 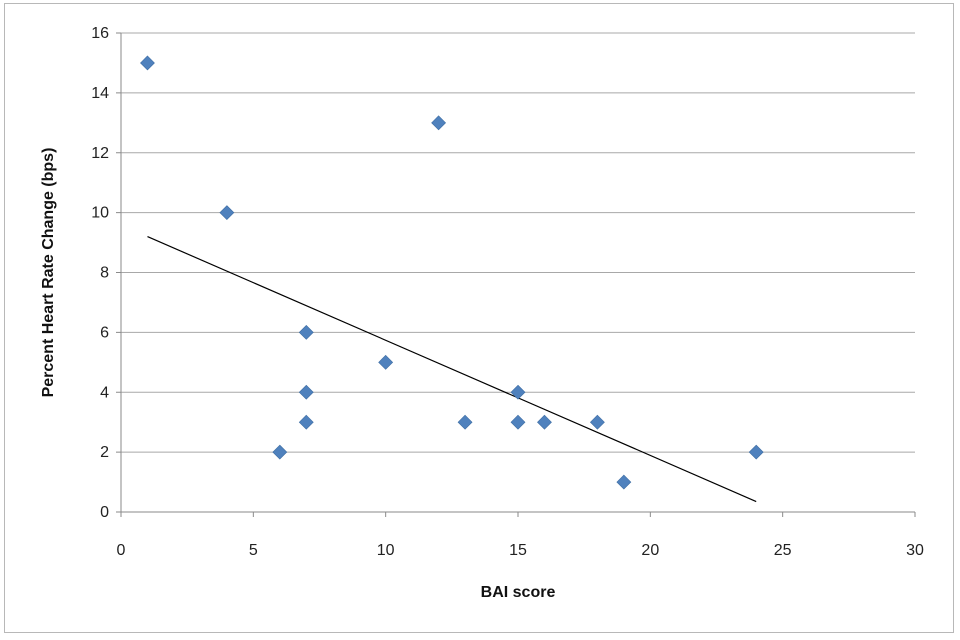 I want to click on x-tick-label: 0, so click(x=121, y=550).